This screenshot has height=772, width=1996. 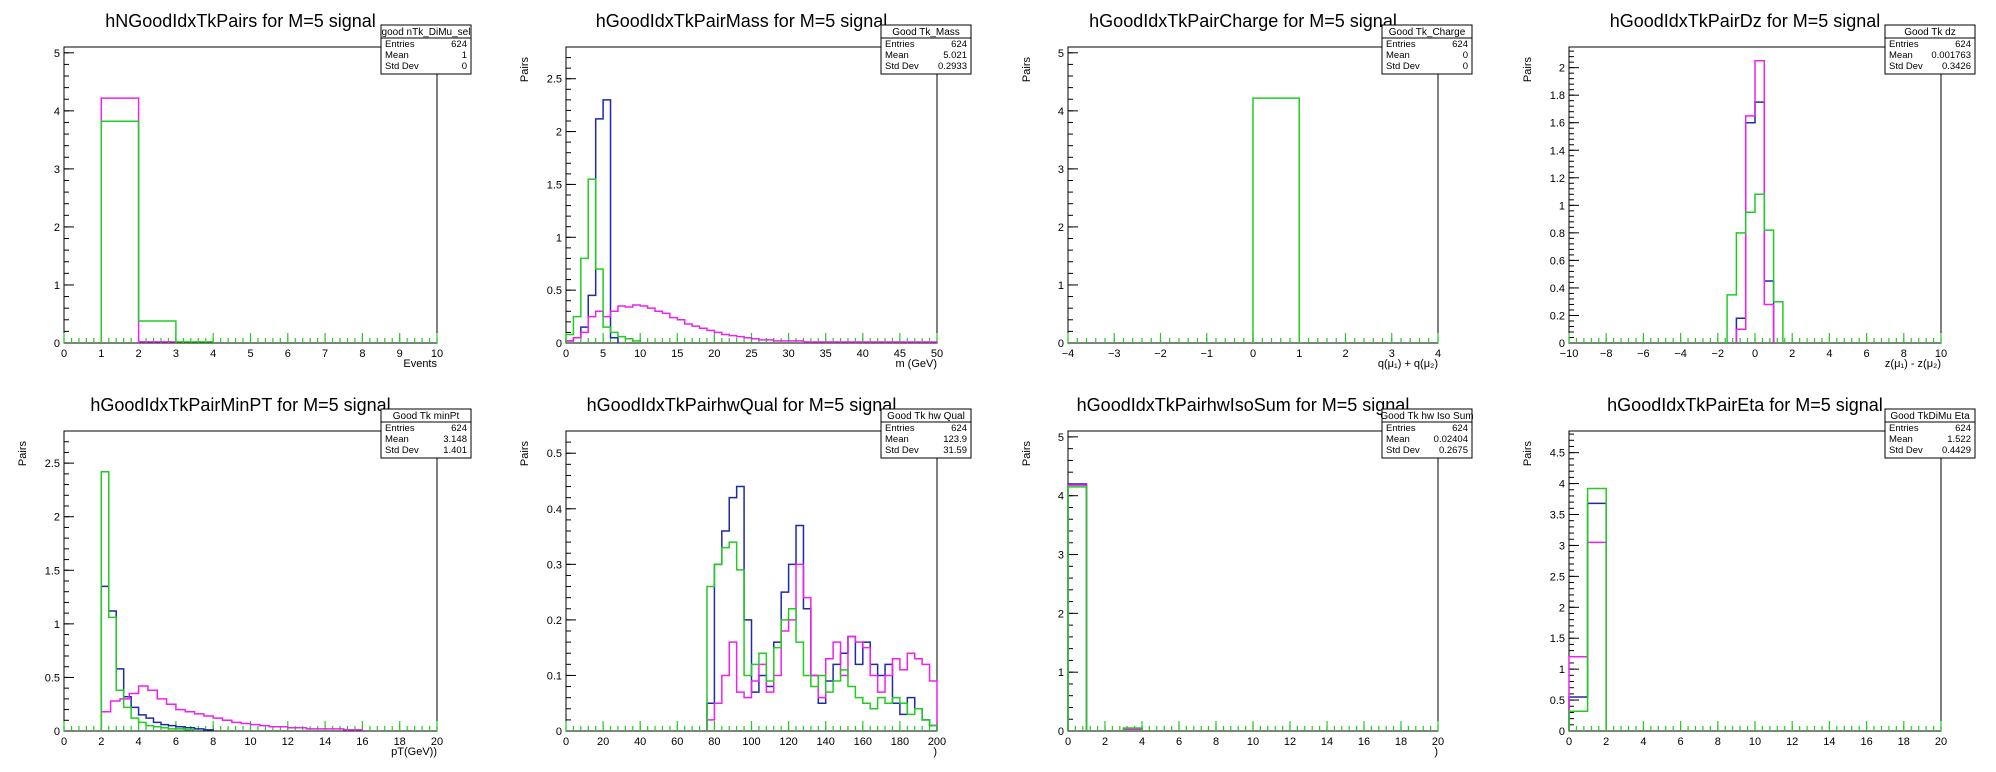 I want to click on stats-value: 31.59, so click(x=955, y=450).